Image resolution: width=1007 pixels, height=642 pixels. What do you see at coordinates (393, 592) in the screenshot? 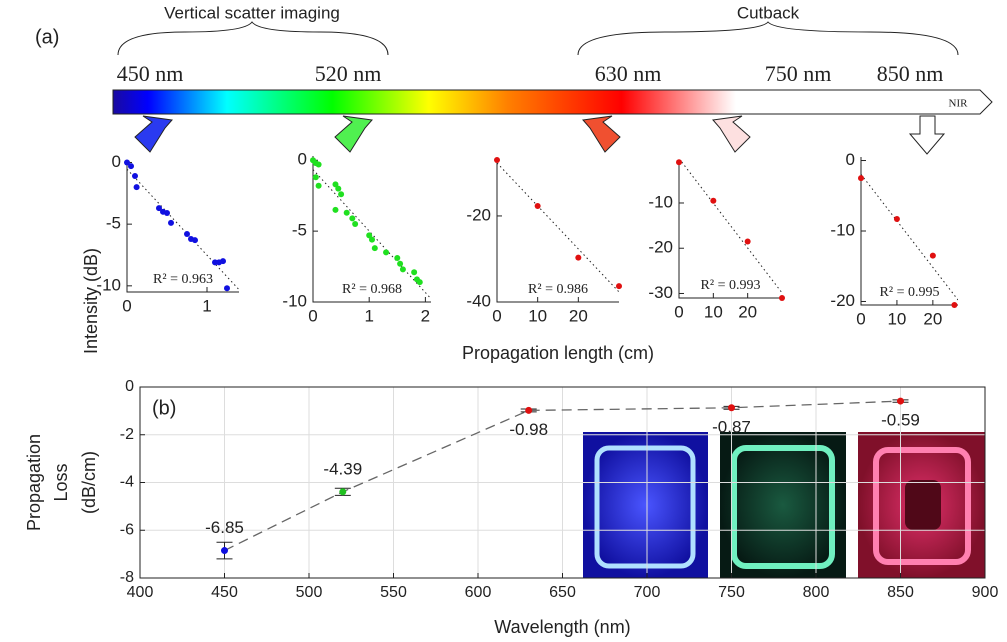
I see `x-tick-label: 550` at bounding box center [393, 592].